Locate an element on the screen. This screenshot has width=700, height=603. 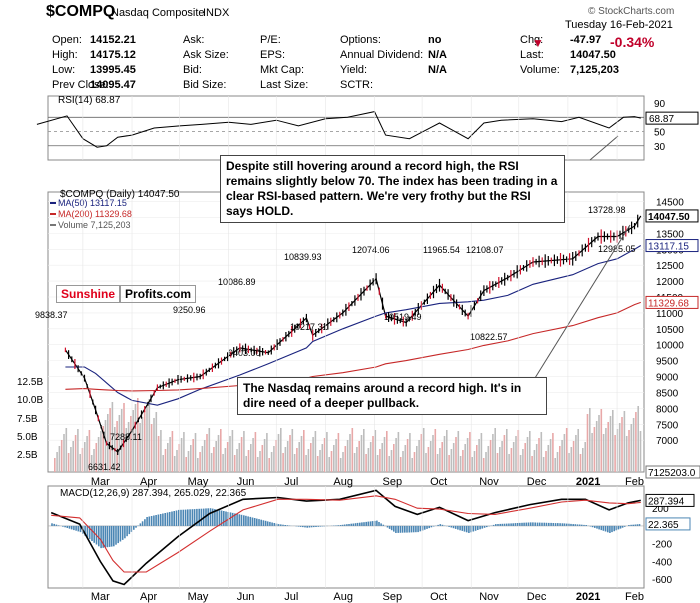
header-label: High: is located at coordinates (65, 55).